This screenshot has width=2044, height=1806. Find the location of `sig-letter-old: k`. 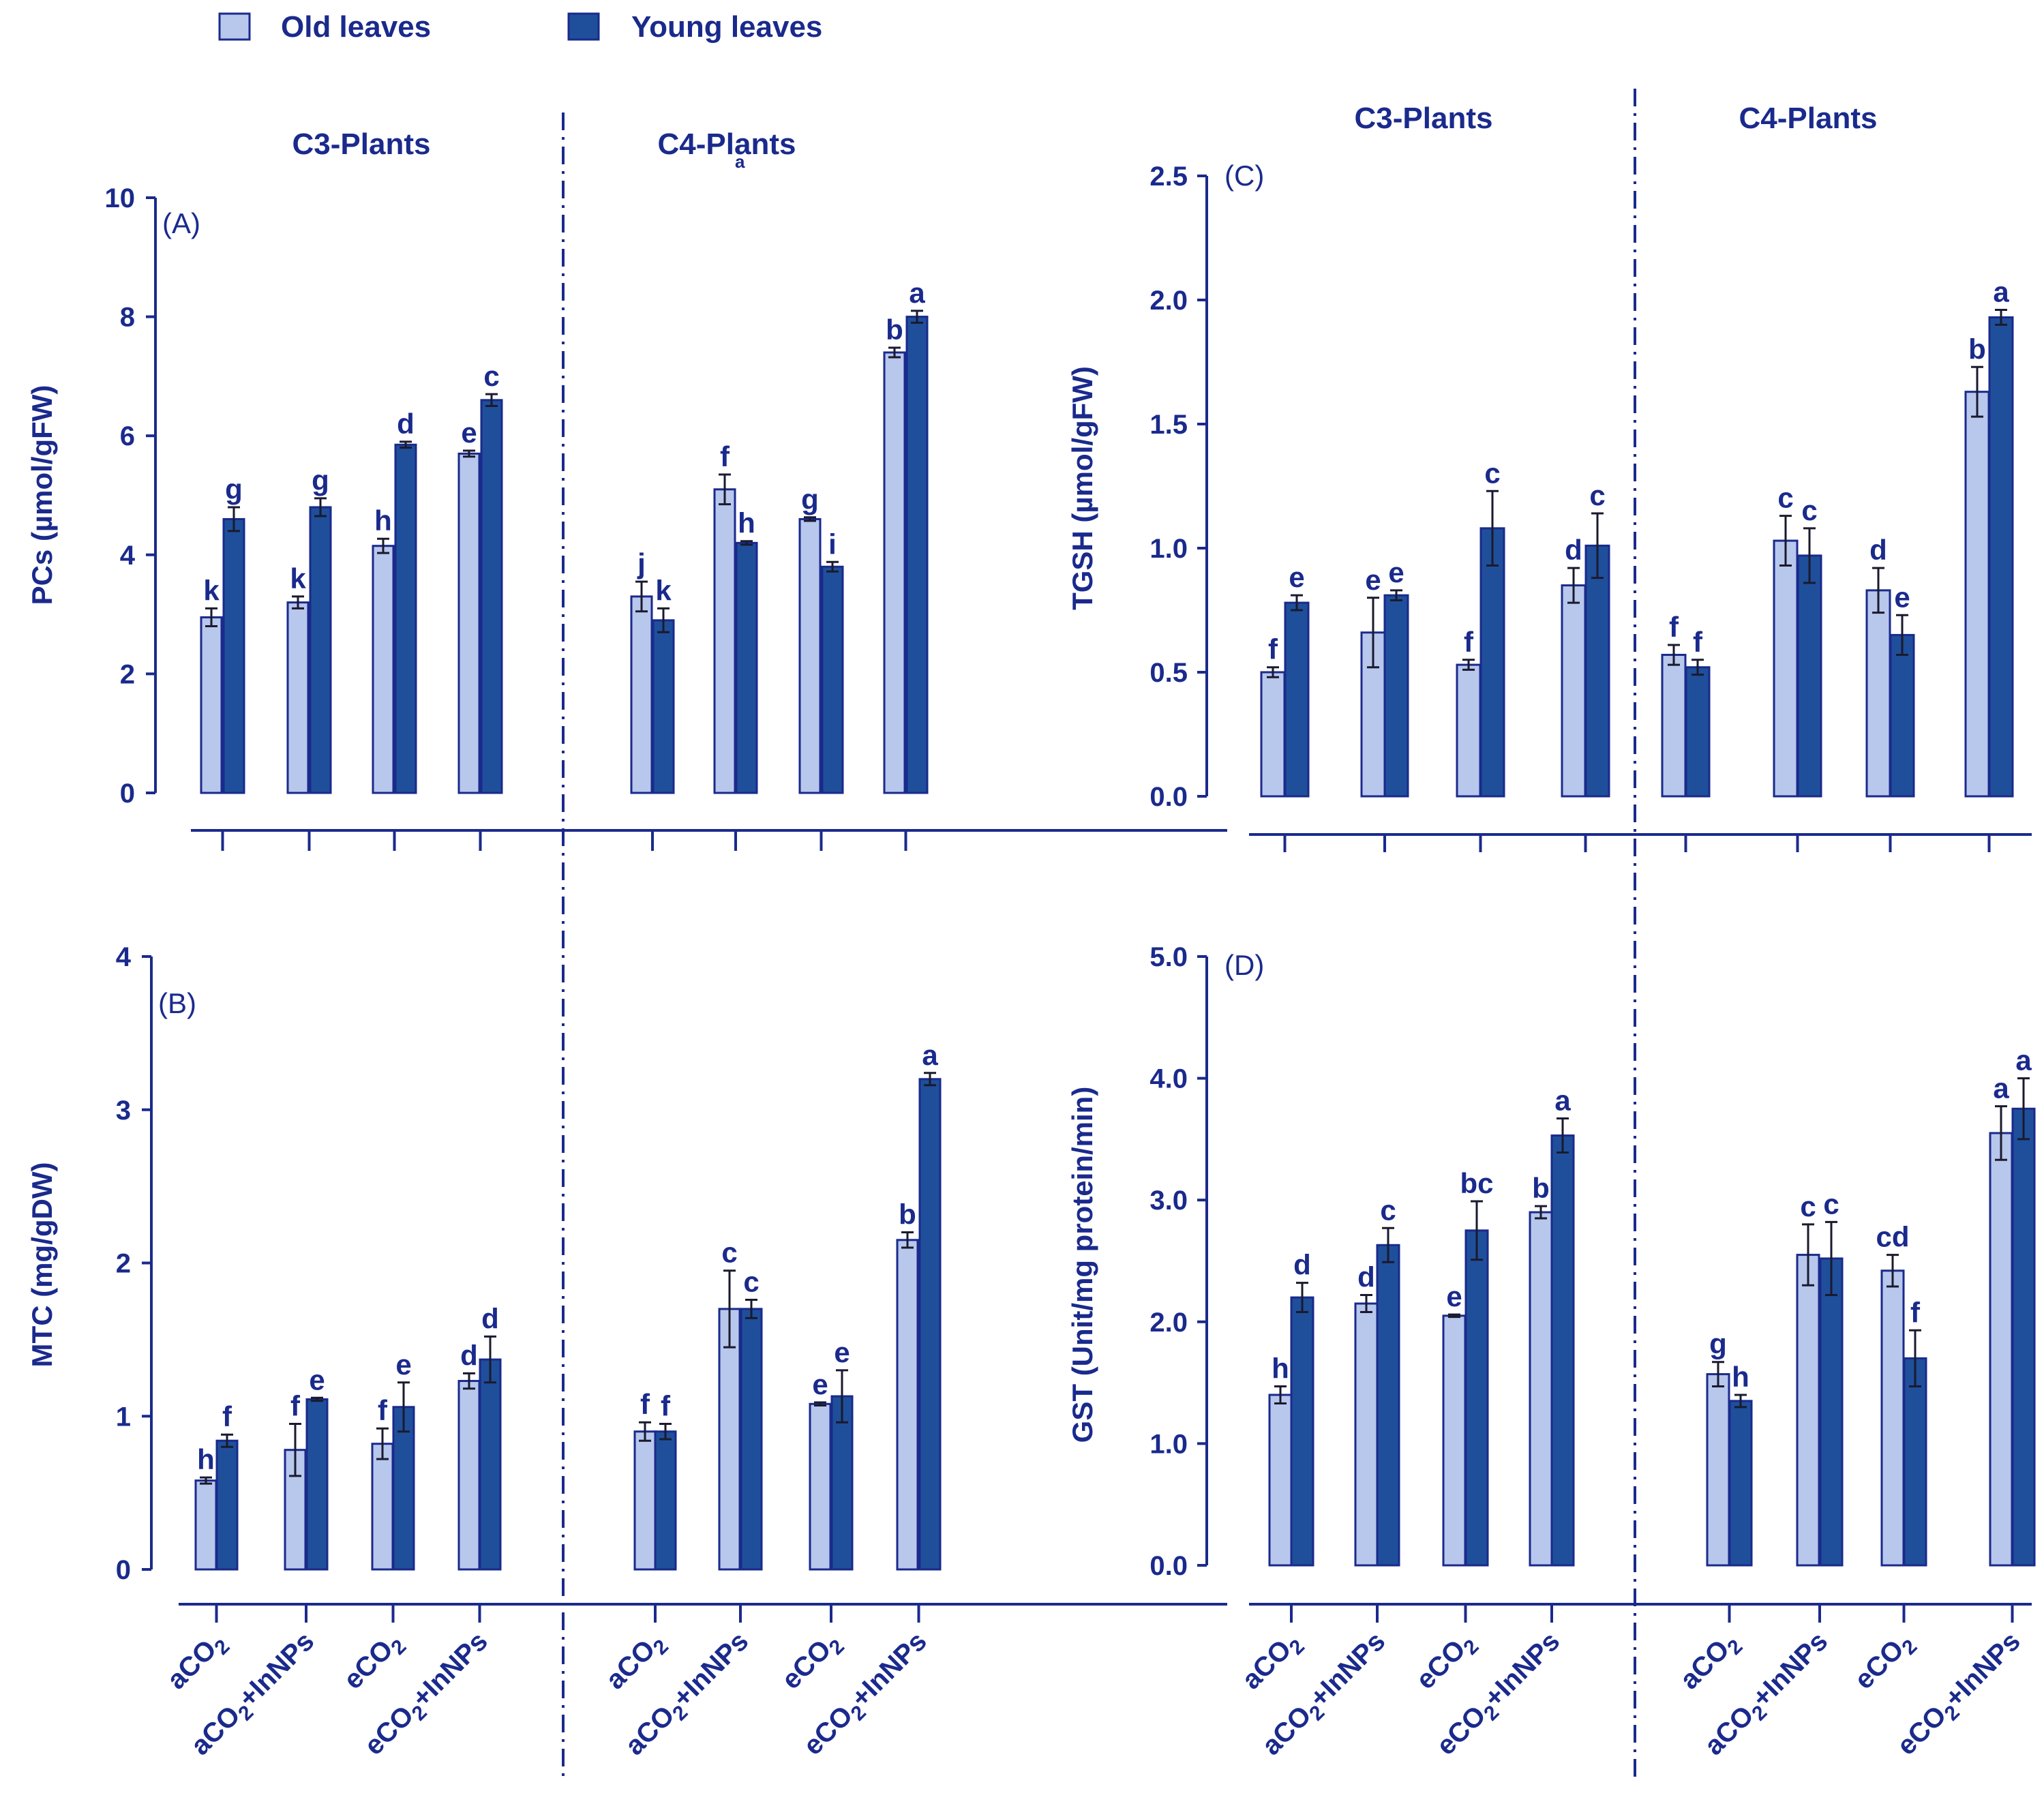

sig-letter-old: k is located at coordinates (298, 578).